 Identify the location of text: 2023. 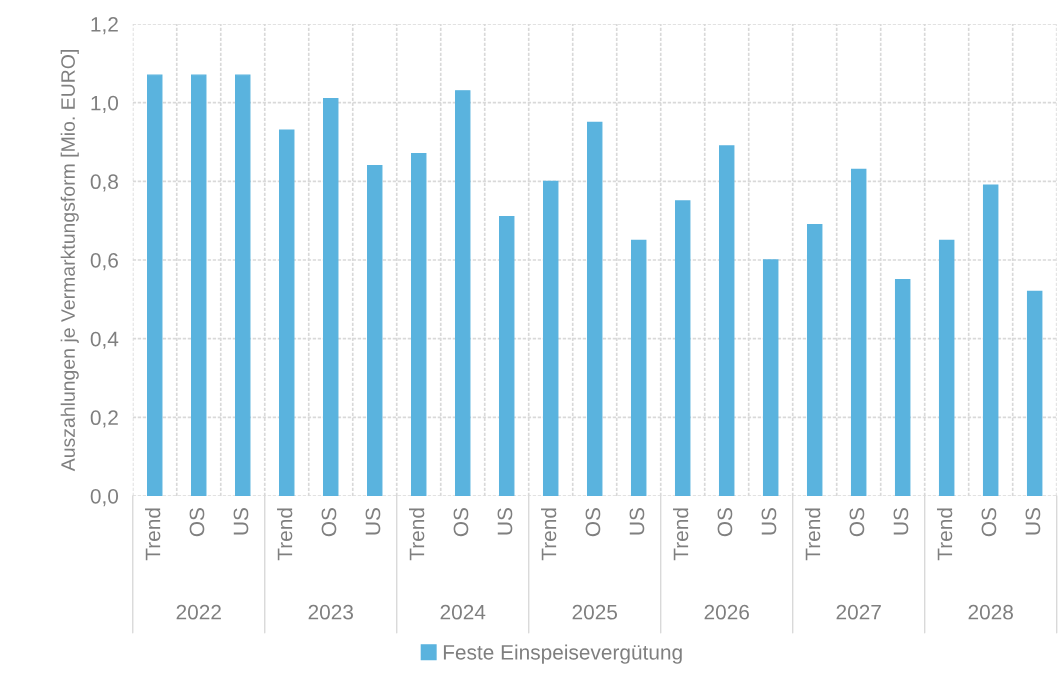
(330, 612).